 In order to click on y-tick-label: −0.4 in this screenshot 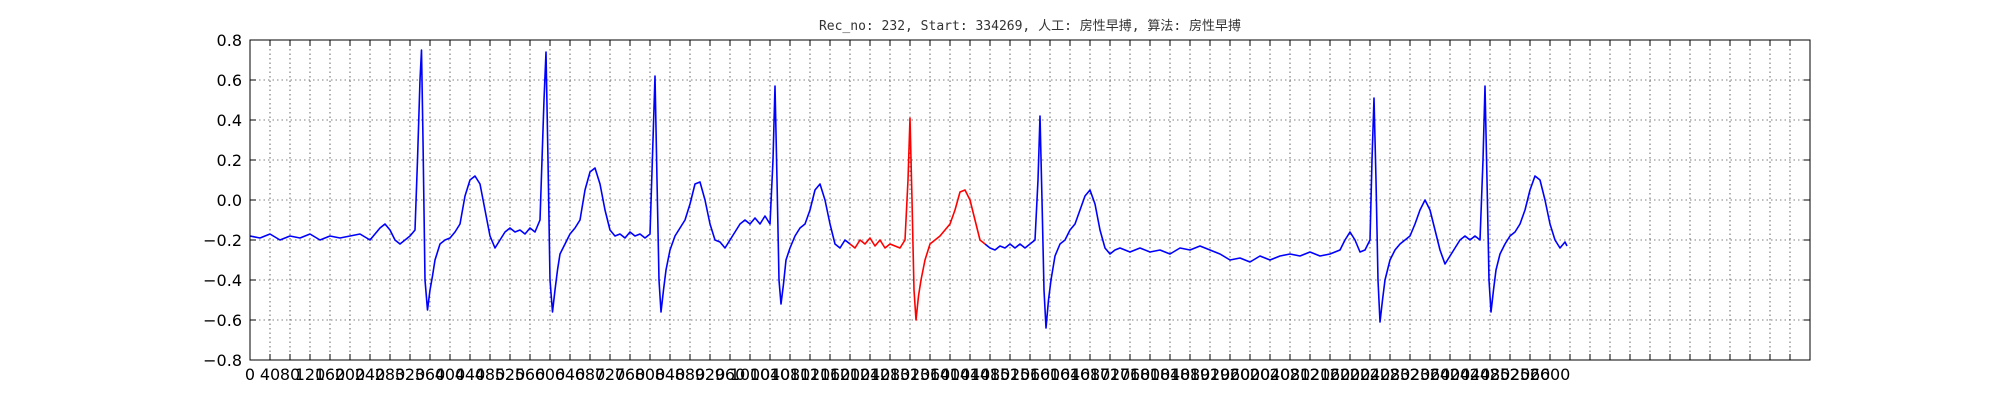, I will do `click(222, 280)`.